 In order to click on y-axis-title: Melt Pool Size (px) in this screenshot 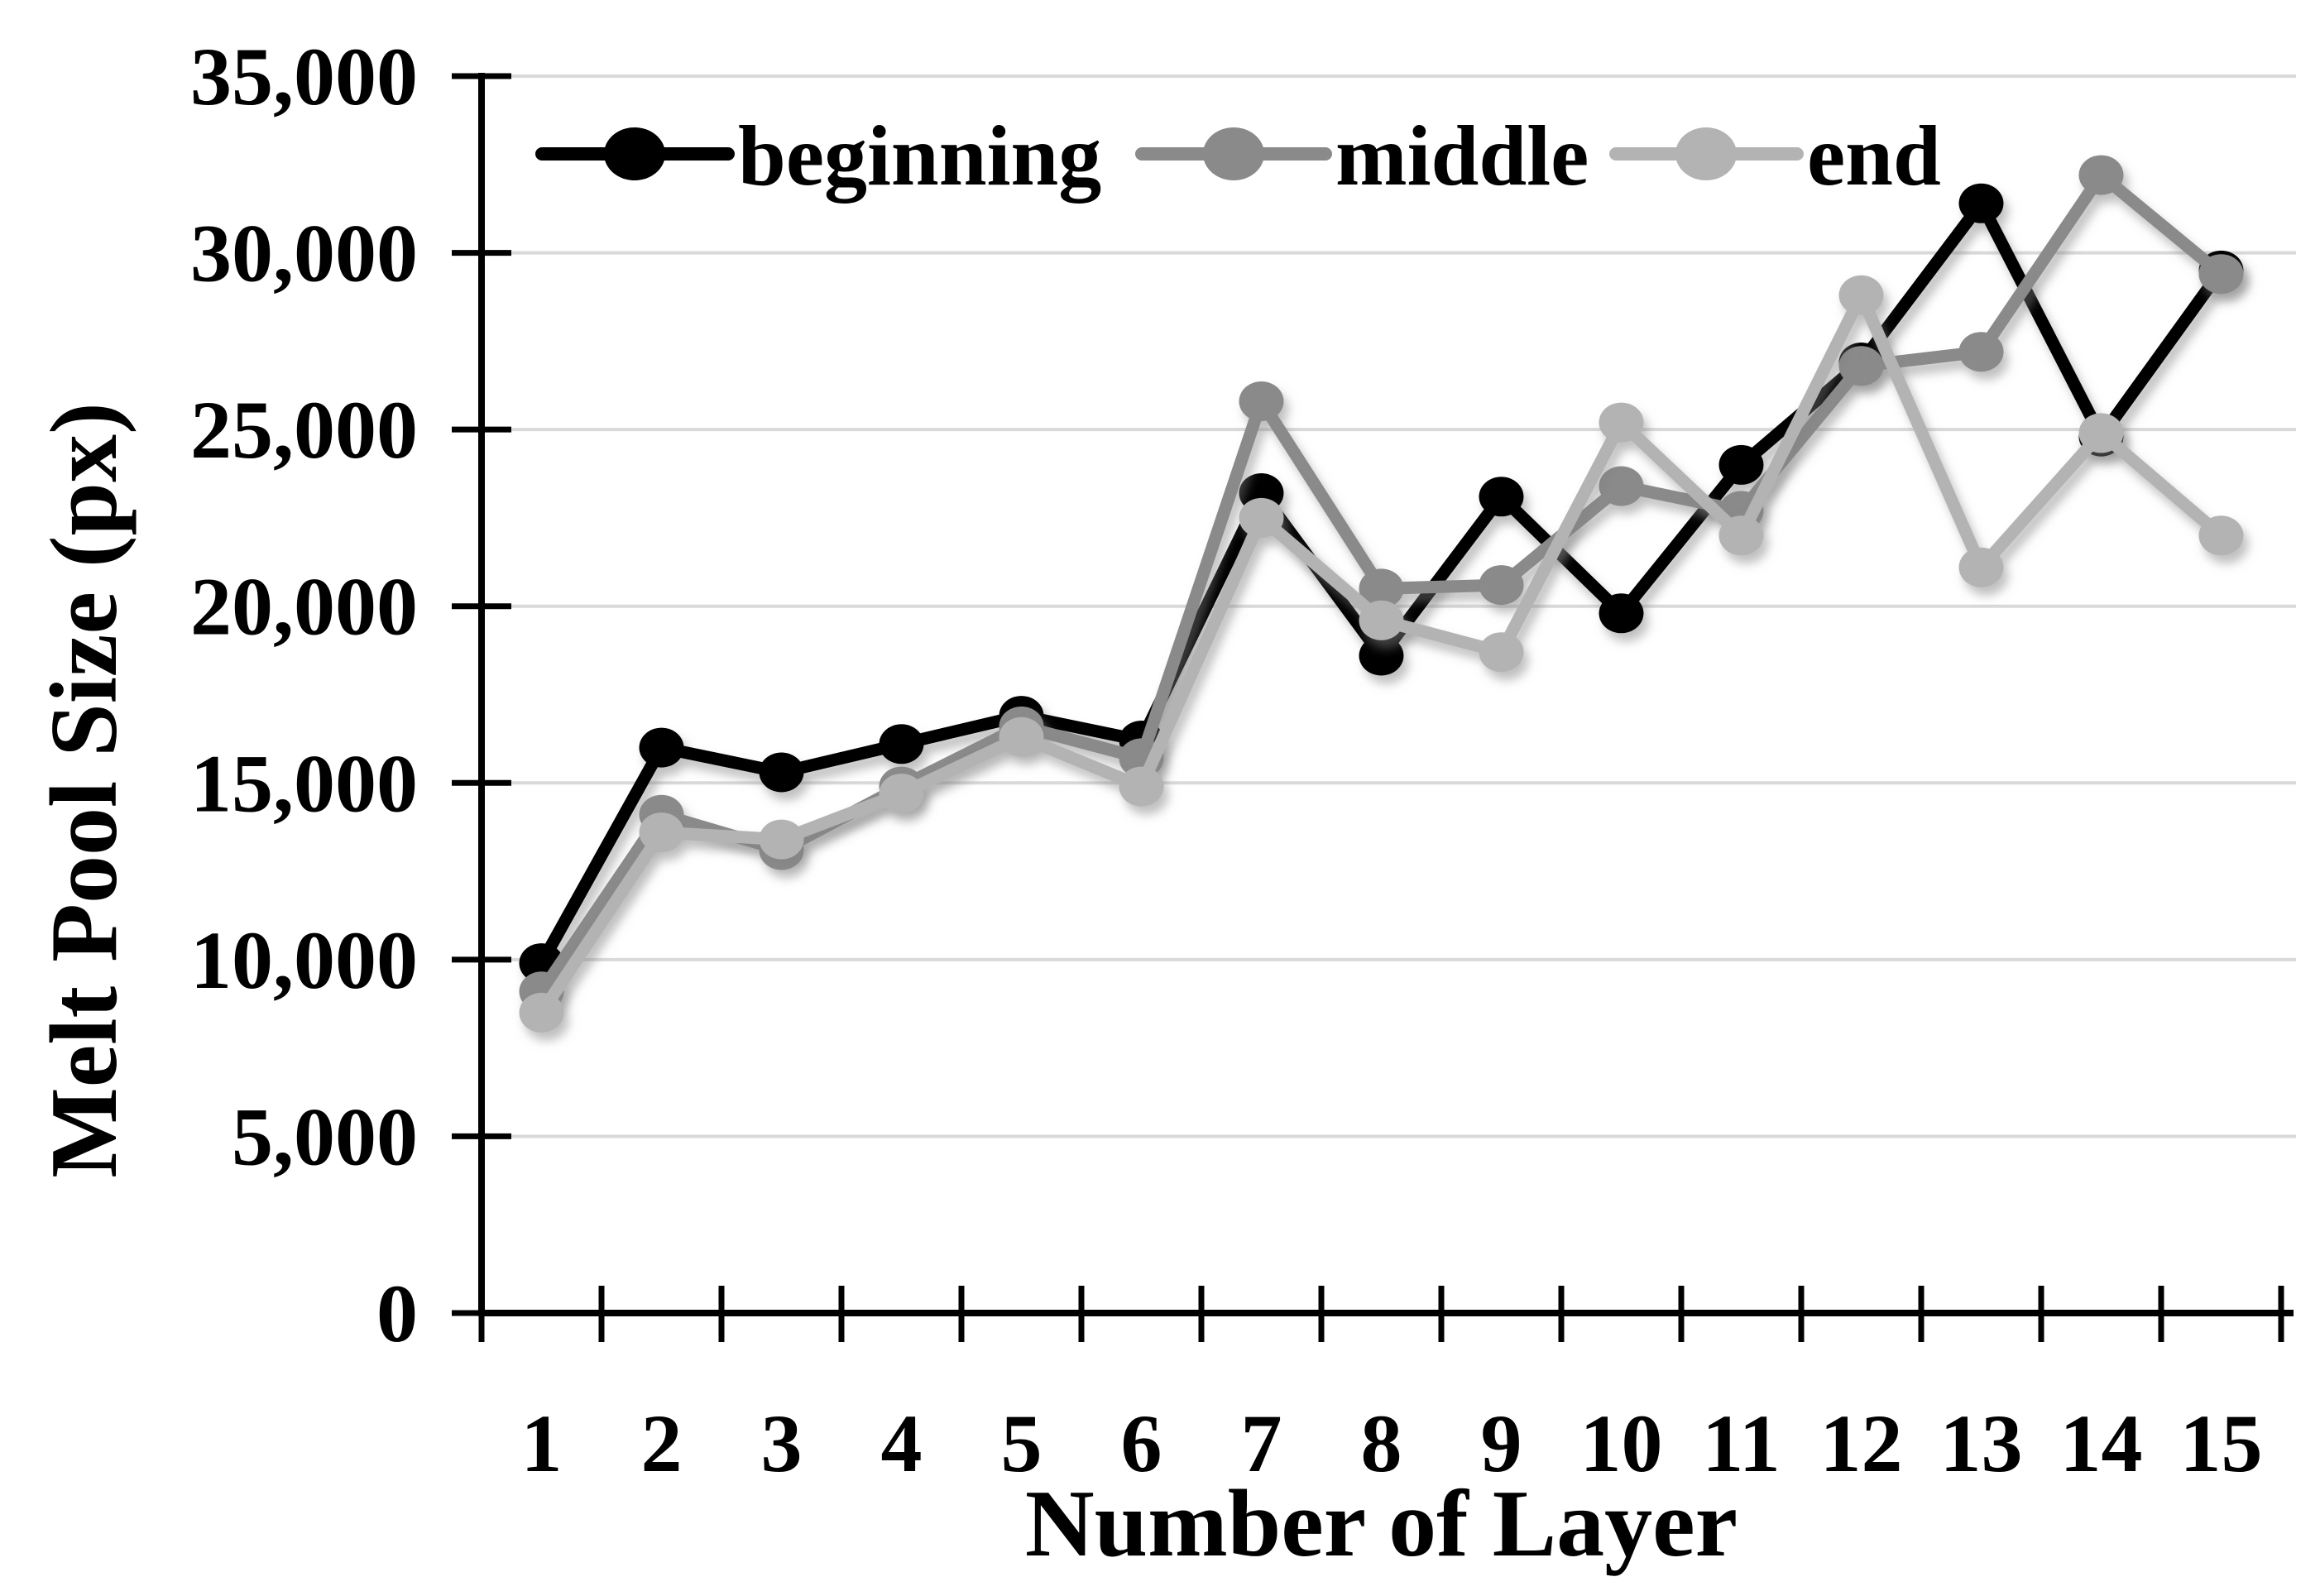, I will do `click(84, 789)`.